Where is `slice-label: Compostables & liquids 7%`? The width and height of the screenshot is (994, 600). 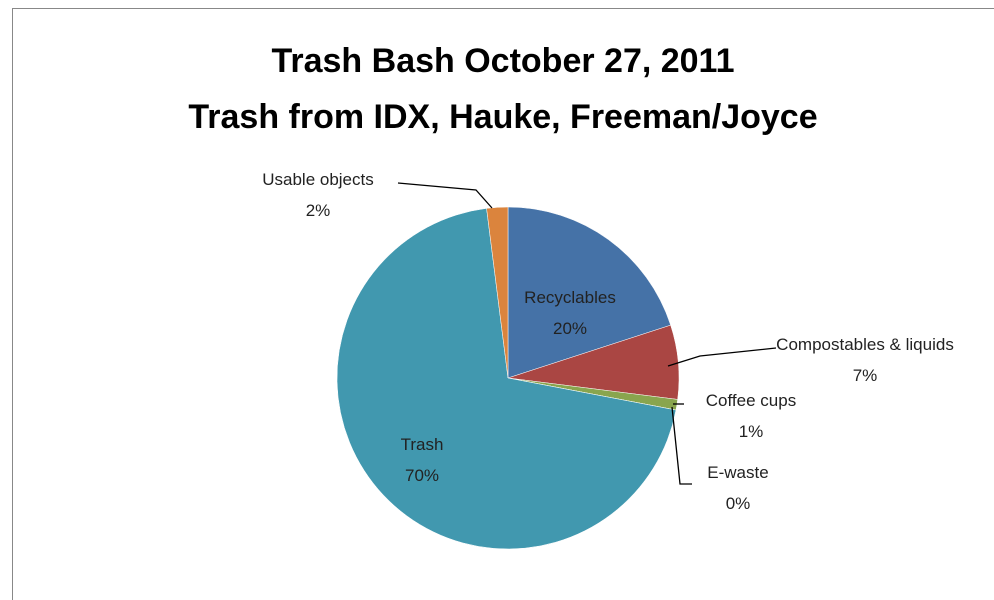
slice-label: Compostables & liquids 7% is located at coordinates (865, 361).